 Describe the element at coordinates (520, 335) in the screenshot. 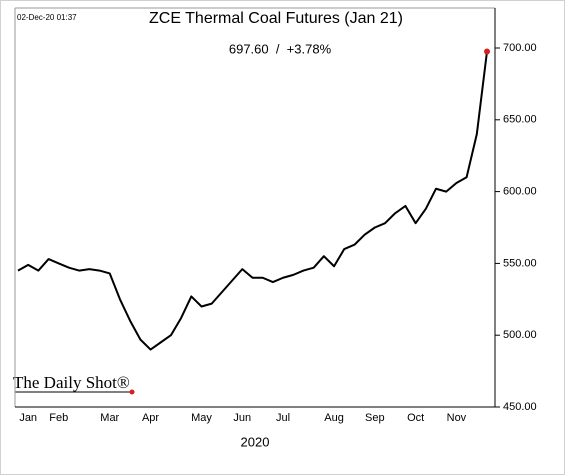

I see `y-tick-label: 500.00` at that location.